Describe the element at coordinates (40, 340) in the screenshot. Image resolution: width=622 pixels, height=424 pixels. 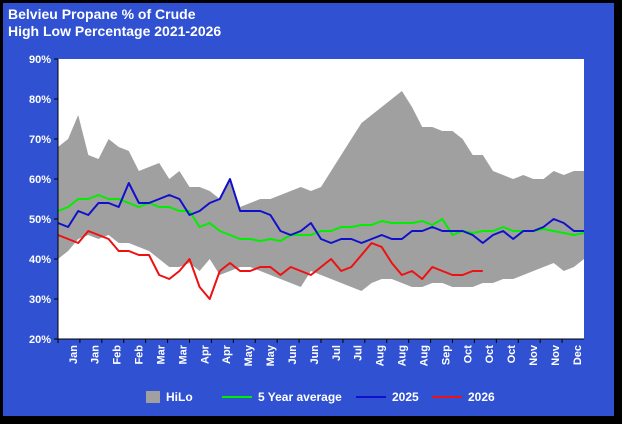
I see `y-tick-label: 20%` at that location.